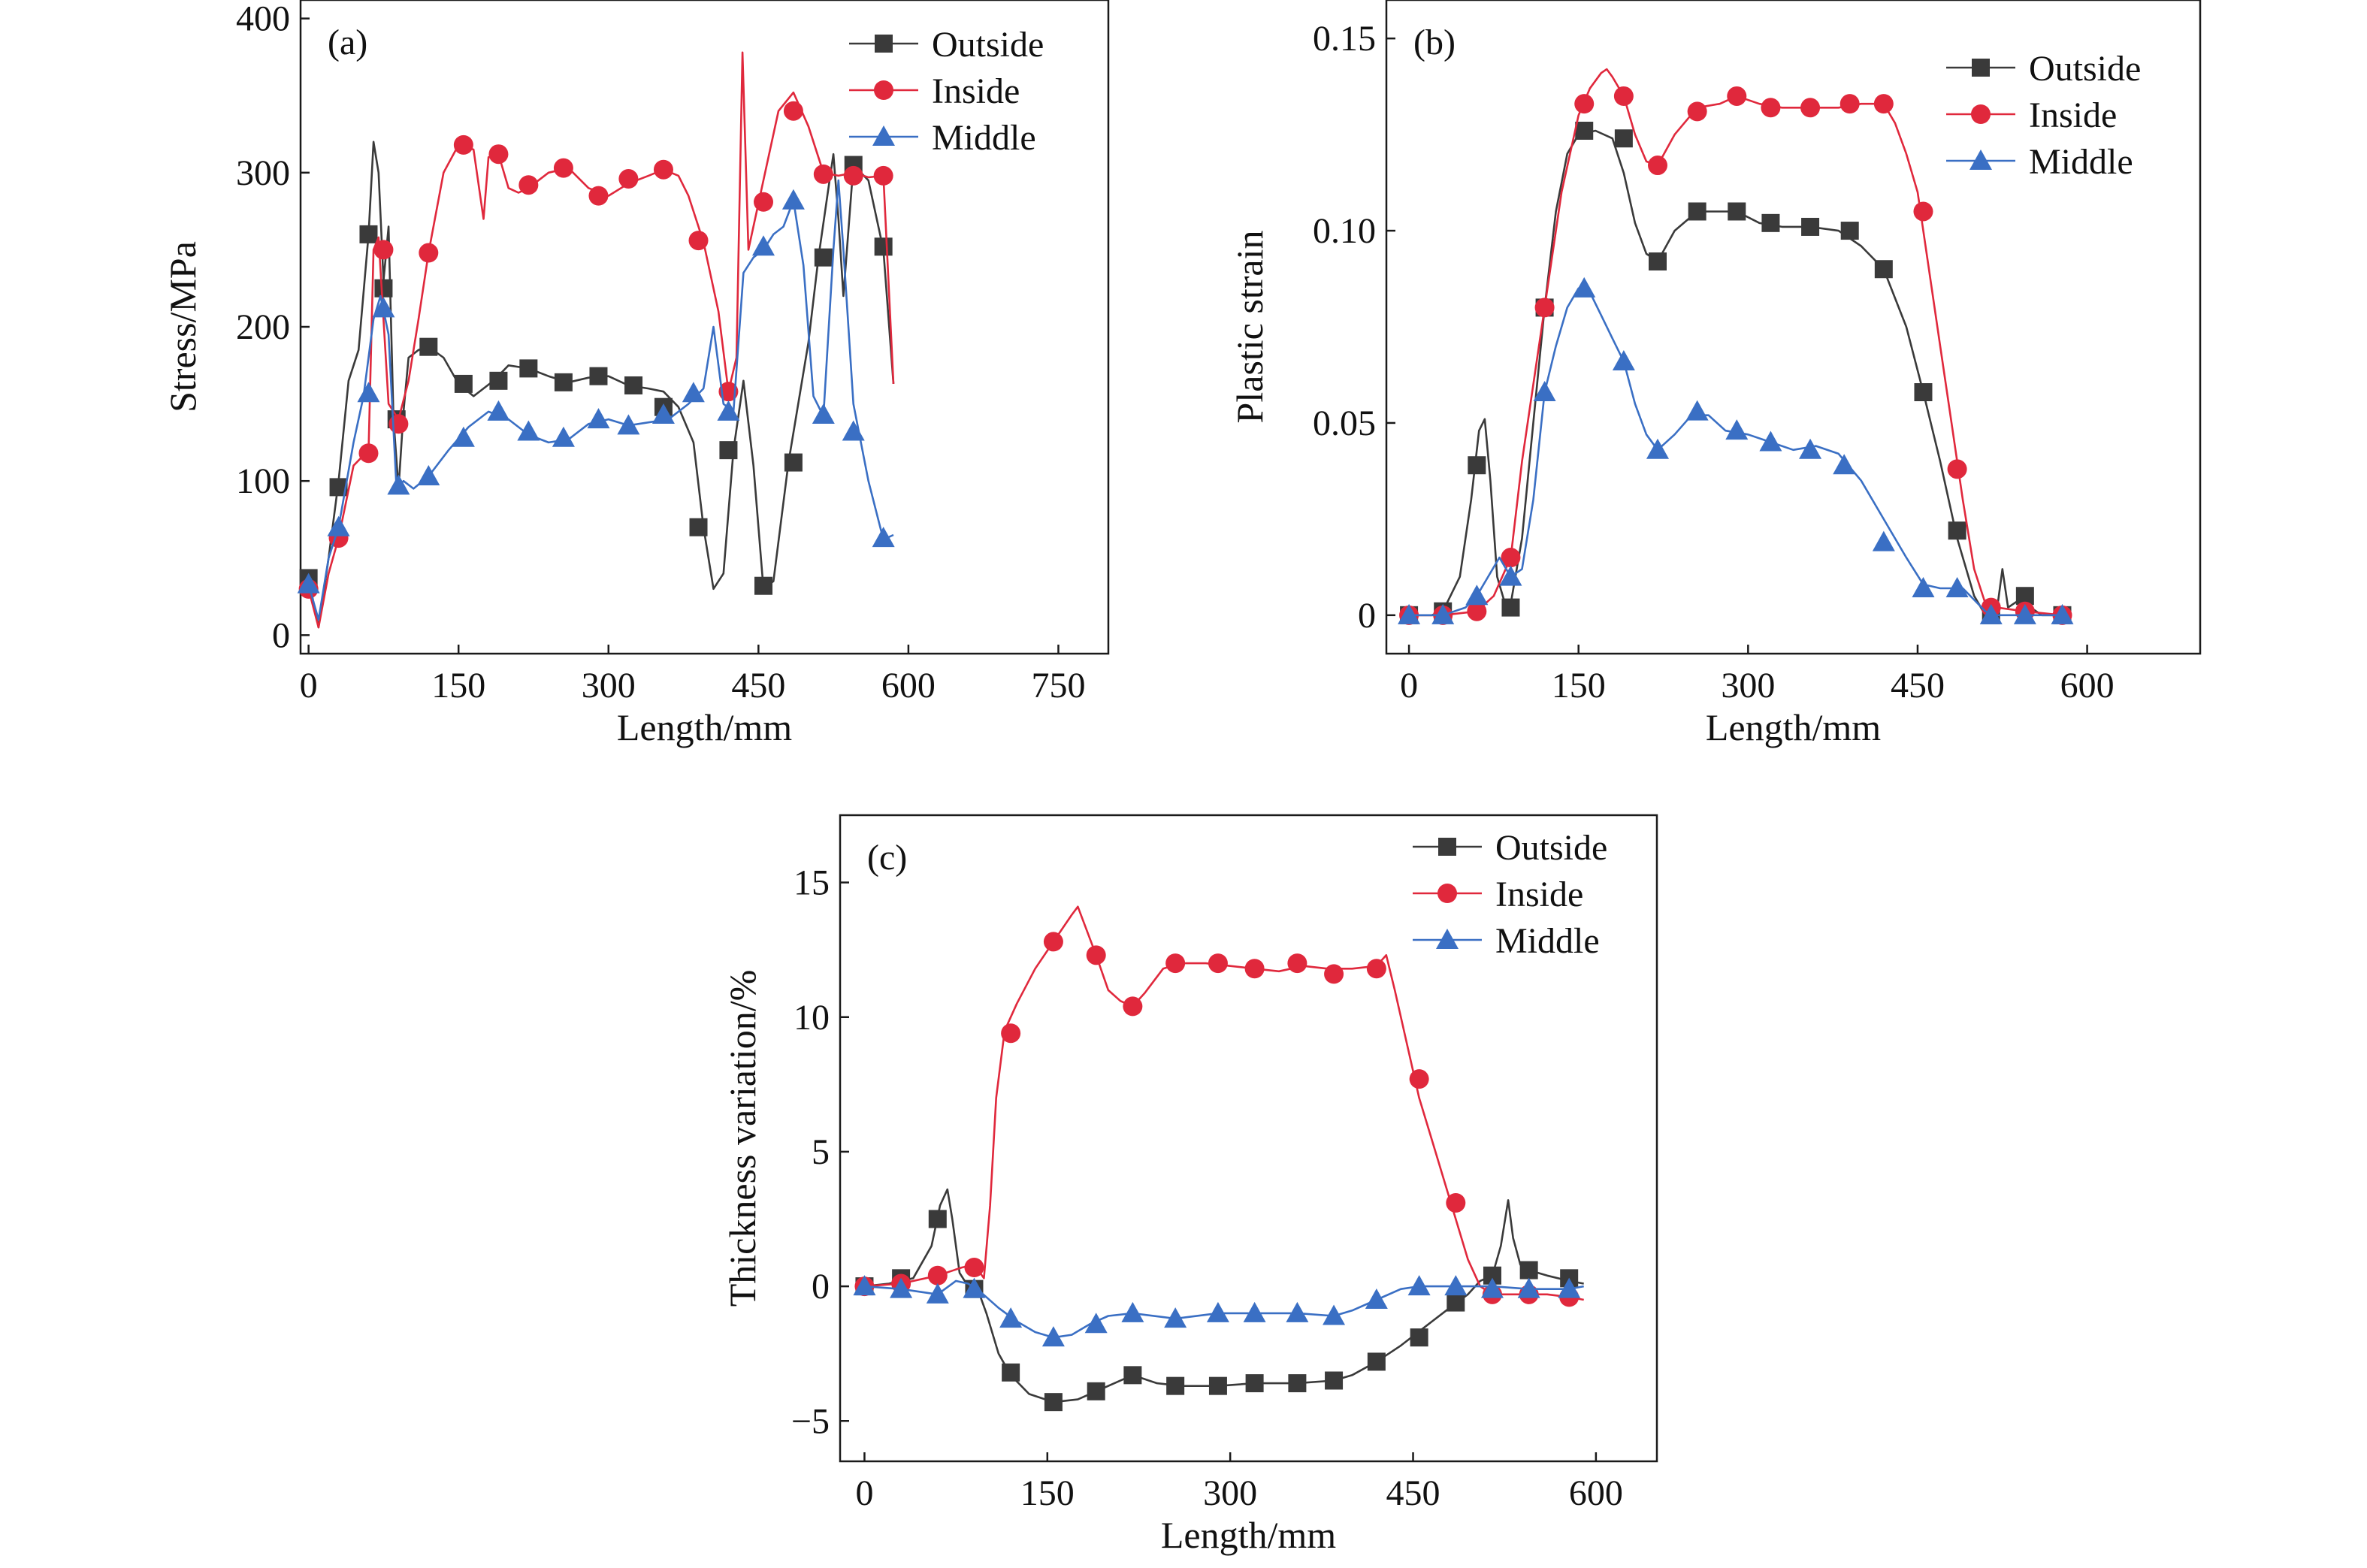 The width and height of the screenshot is (2367, 1568). Describe the element at coordinates (1981, 160) in the screenshot. I see `panel-b-legend-middle-marker` at that location.